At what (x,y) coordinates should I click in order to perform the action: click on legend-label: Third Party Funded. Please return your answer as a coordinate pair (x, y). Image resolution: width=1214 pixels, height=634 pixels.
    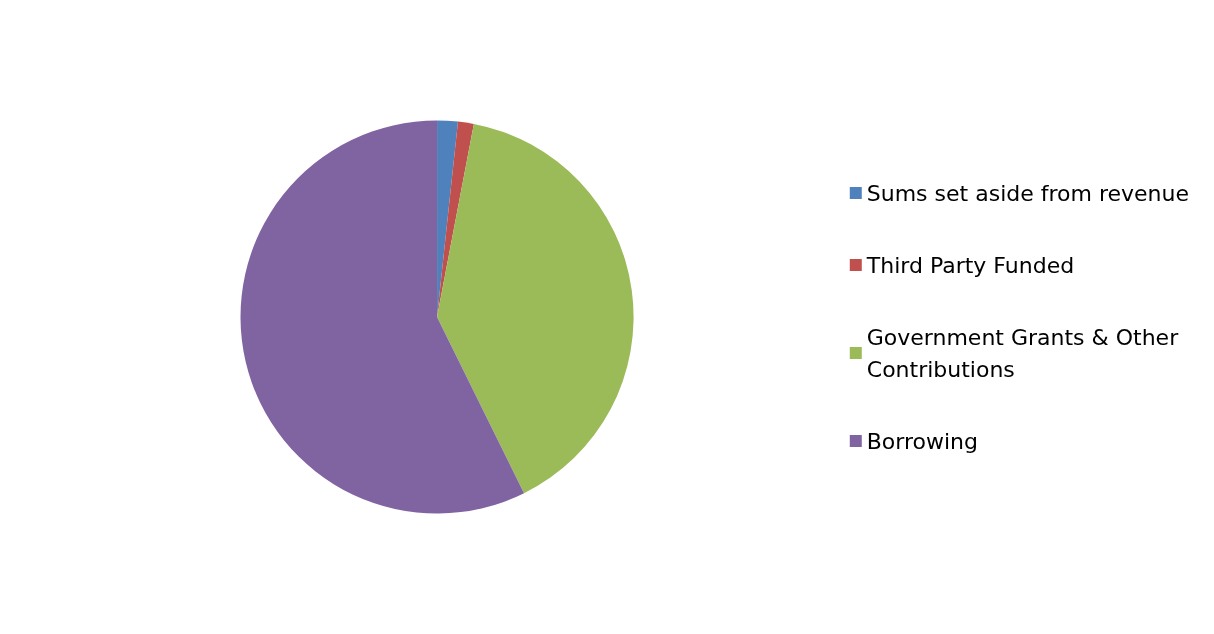
    Looking at the image, I should click on (970, 265).